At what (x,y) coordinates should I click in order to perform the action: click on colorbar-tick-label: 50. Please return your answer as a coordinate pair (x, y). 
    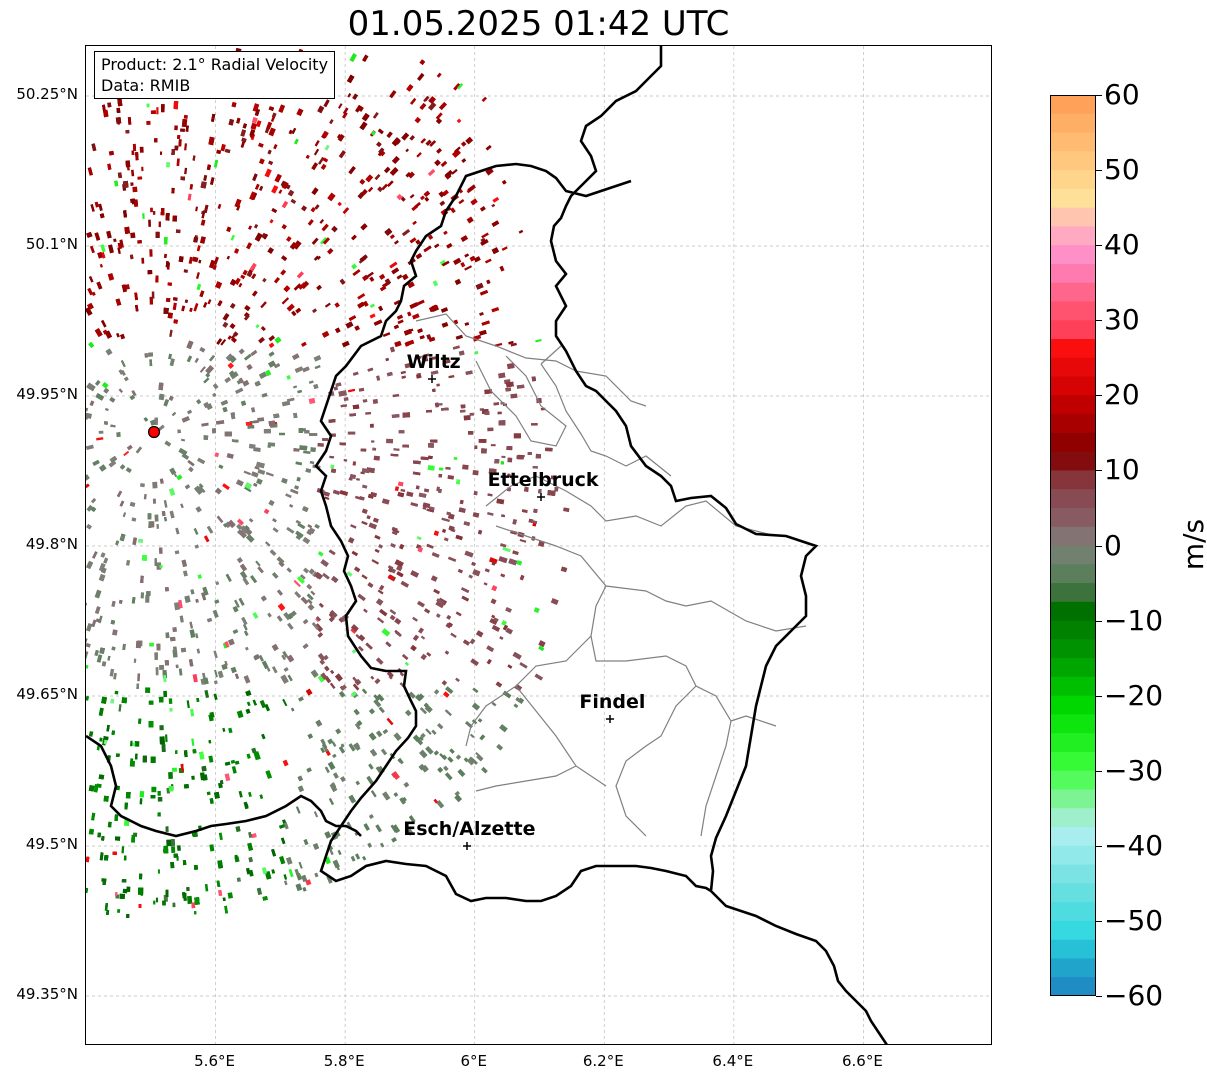
    Looking at the image, I should click on (1122, 170).